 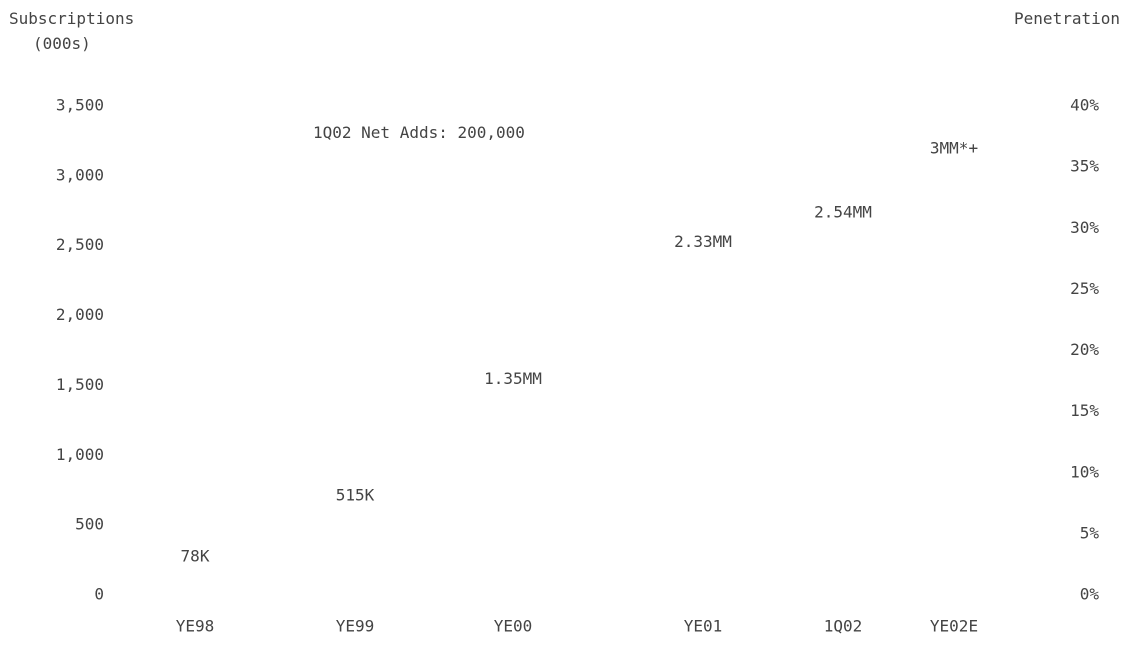 What do you see at coordinates (80, 454) in the screenshot?
I see `left-axis-tick: 1,000` at bounding box center [80, 454].